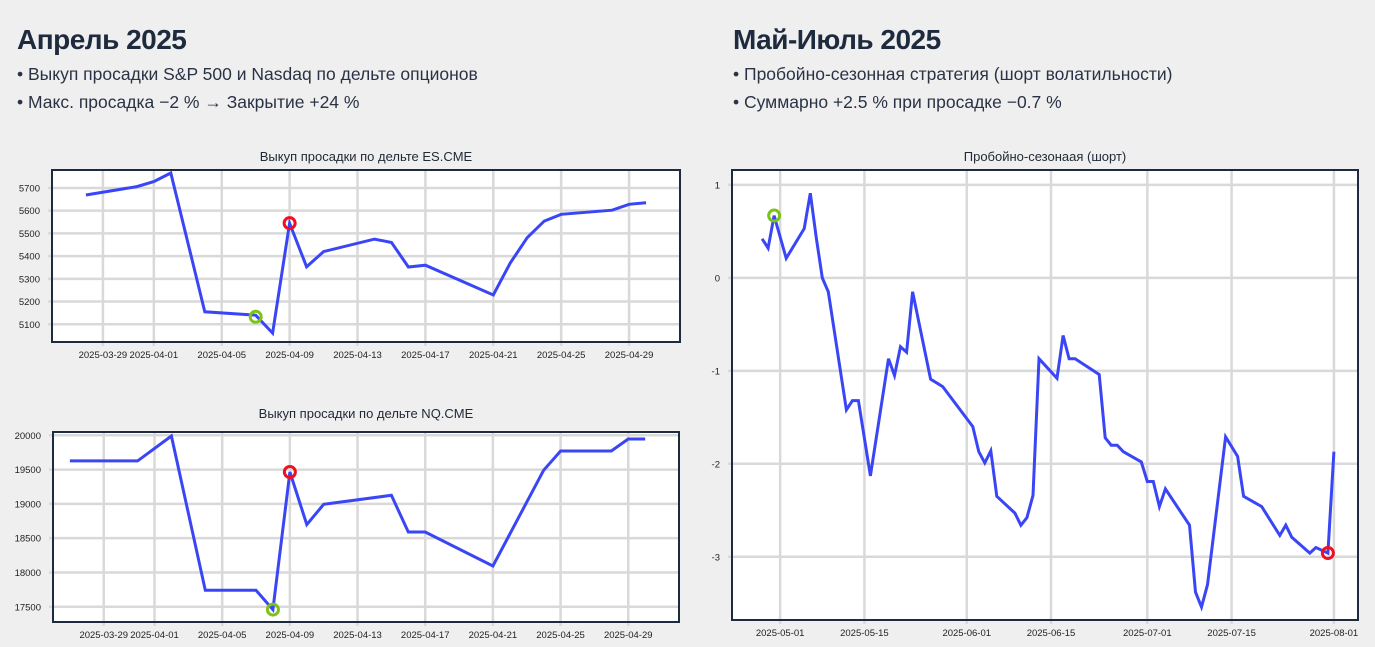  Describe the element at coordinates (29, 302) in the screenshot. I see `y-tick-label: 5200` at that location.